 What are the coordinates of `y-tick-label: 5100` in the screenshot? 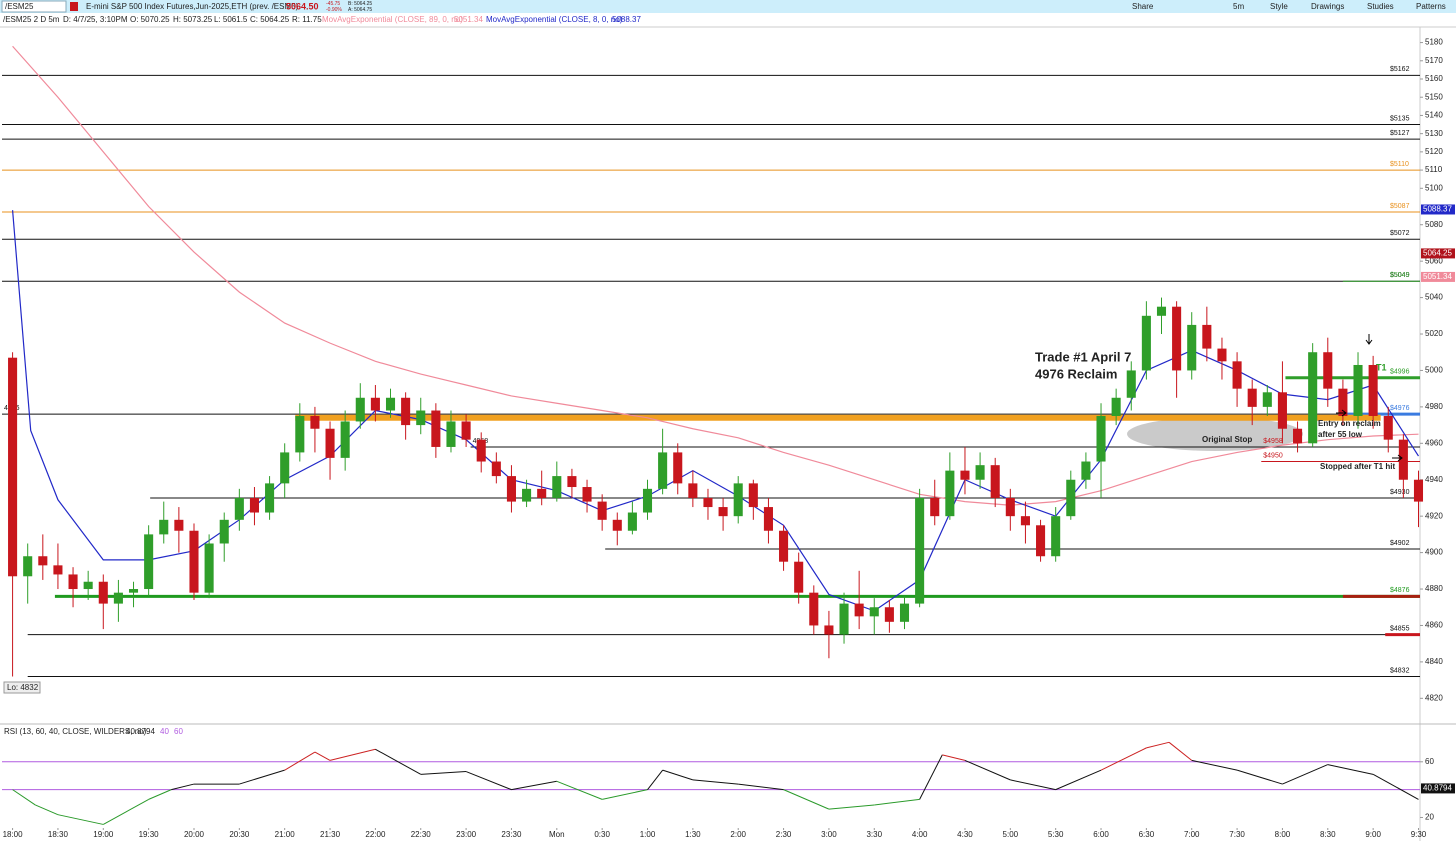 It's located at (1434, 187).